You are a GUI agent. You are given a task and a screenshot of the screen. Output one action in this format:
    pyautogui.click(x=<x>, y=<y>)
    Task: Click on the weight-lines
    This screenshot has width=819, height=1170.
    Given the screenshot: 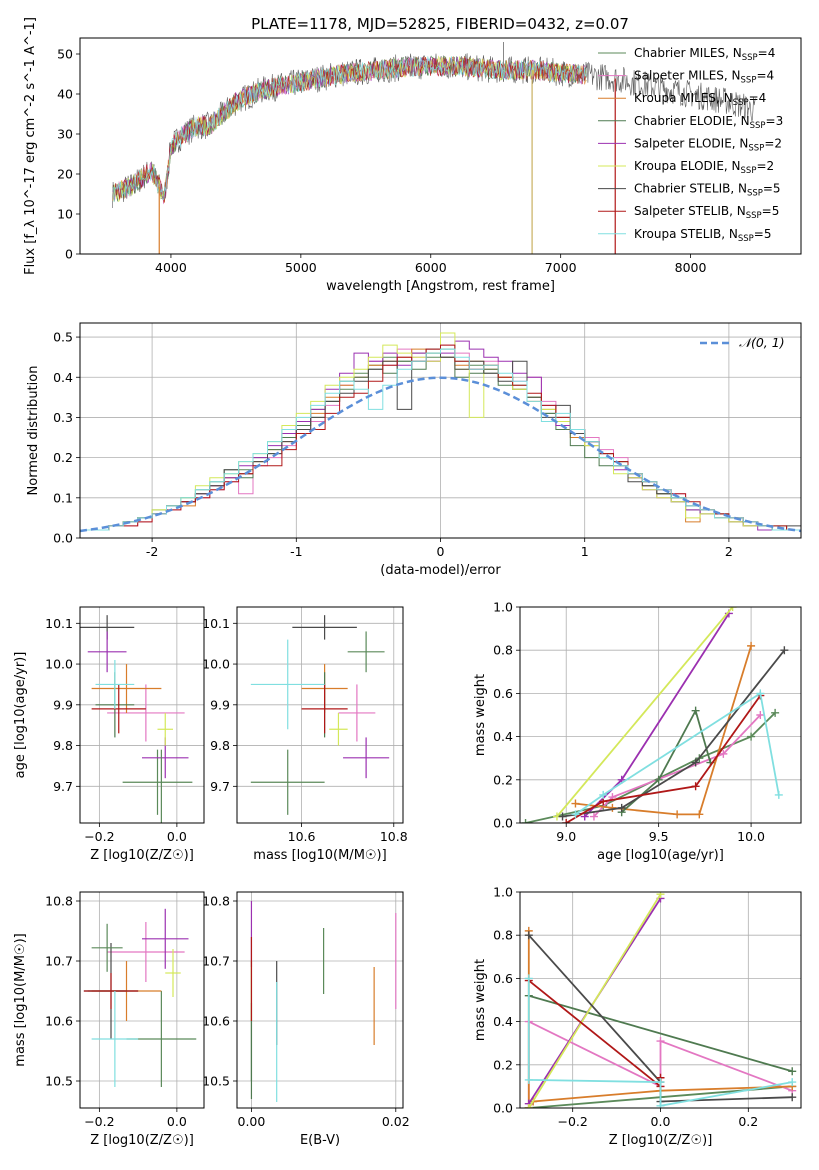 What is the action you would take?
    pyautogui.click(x=660, y=1000)
    